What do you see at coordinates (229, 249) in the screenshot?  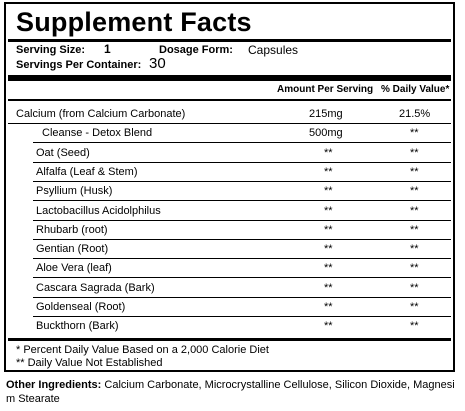 I see `table-row: Gentian (Root) ** **` at bounding box center [229, 249].